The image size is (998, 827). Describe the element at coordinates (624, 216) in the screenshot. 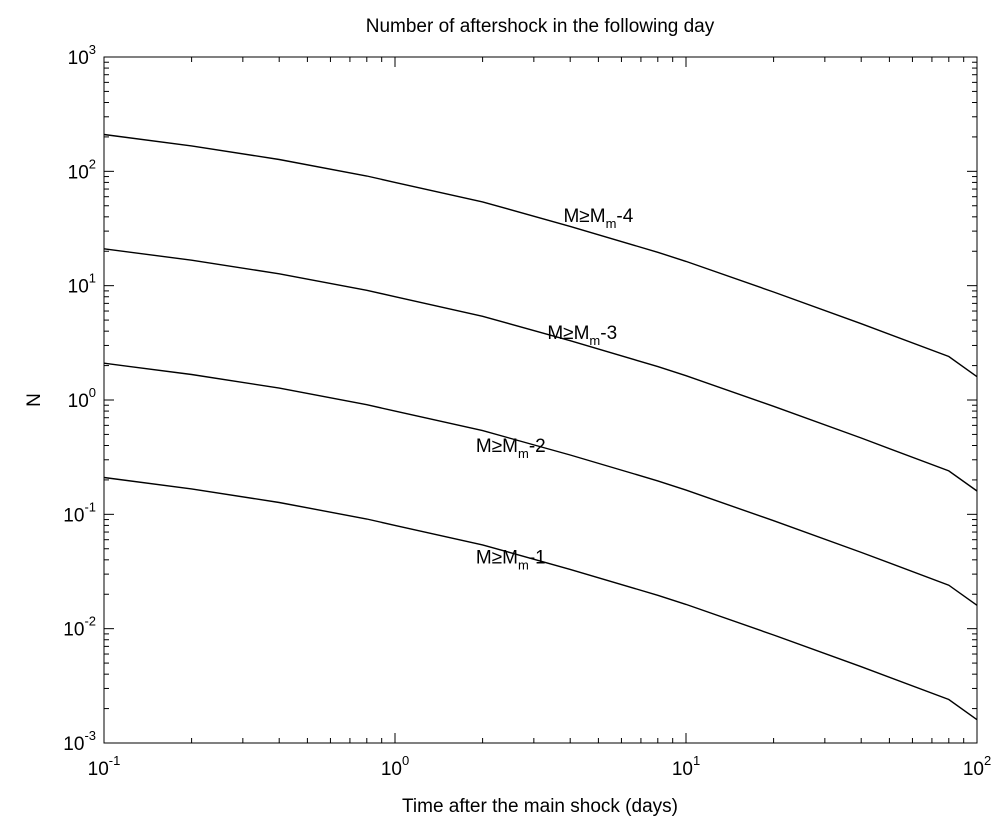

I see `series-label-suffix: -4` at that location.